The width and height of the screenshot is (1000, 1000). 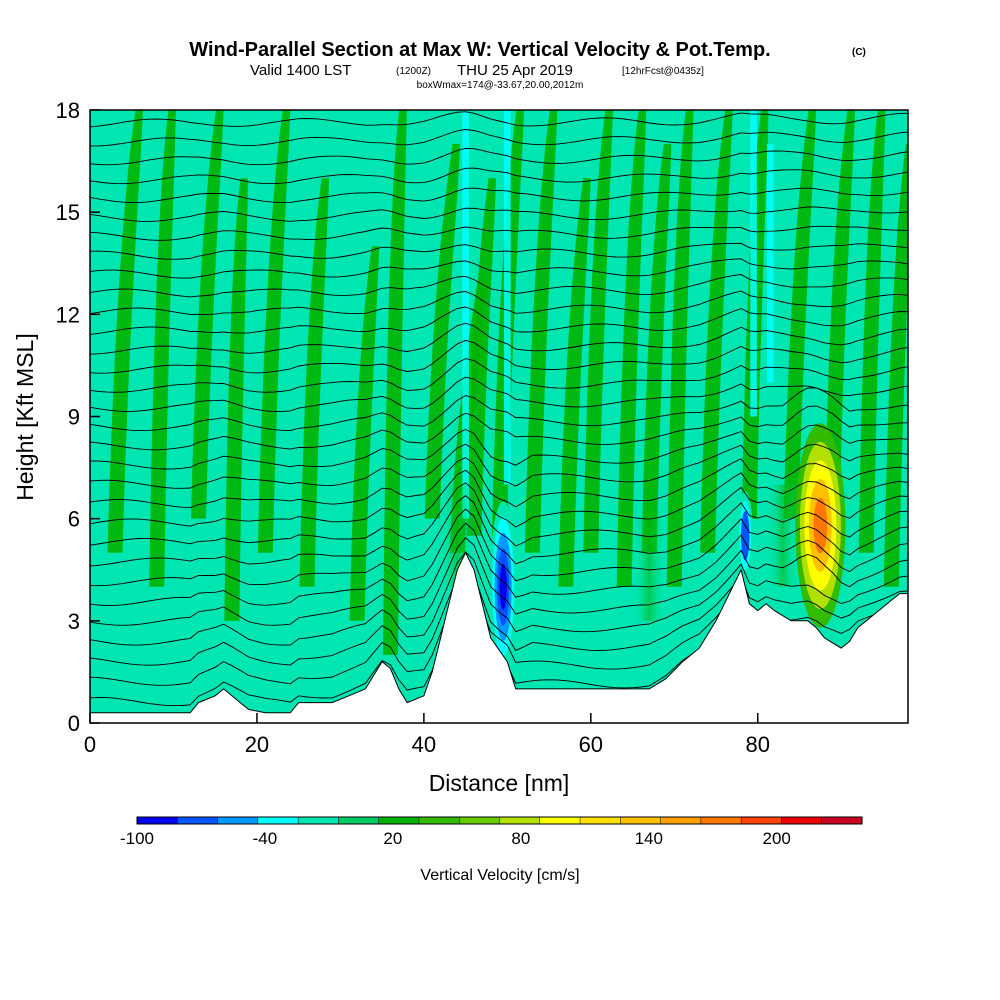 What do you see at coordinates (424, 744) in the screenshot?
I see `x-tick-label: 40` at bounding box center [424, 744].